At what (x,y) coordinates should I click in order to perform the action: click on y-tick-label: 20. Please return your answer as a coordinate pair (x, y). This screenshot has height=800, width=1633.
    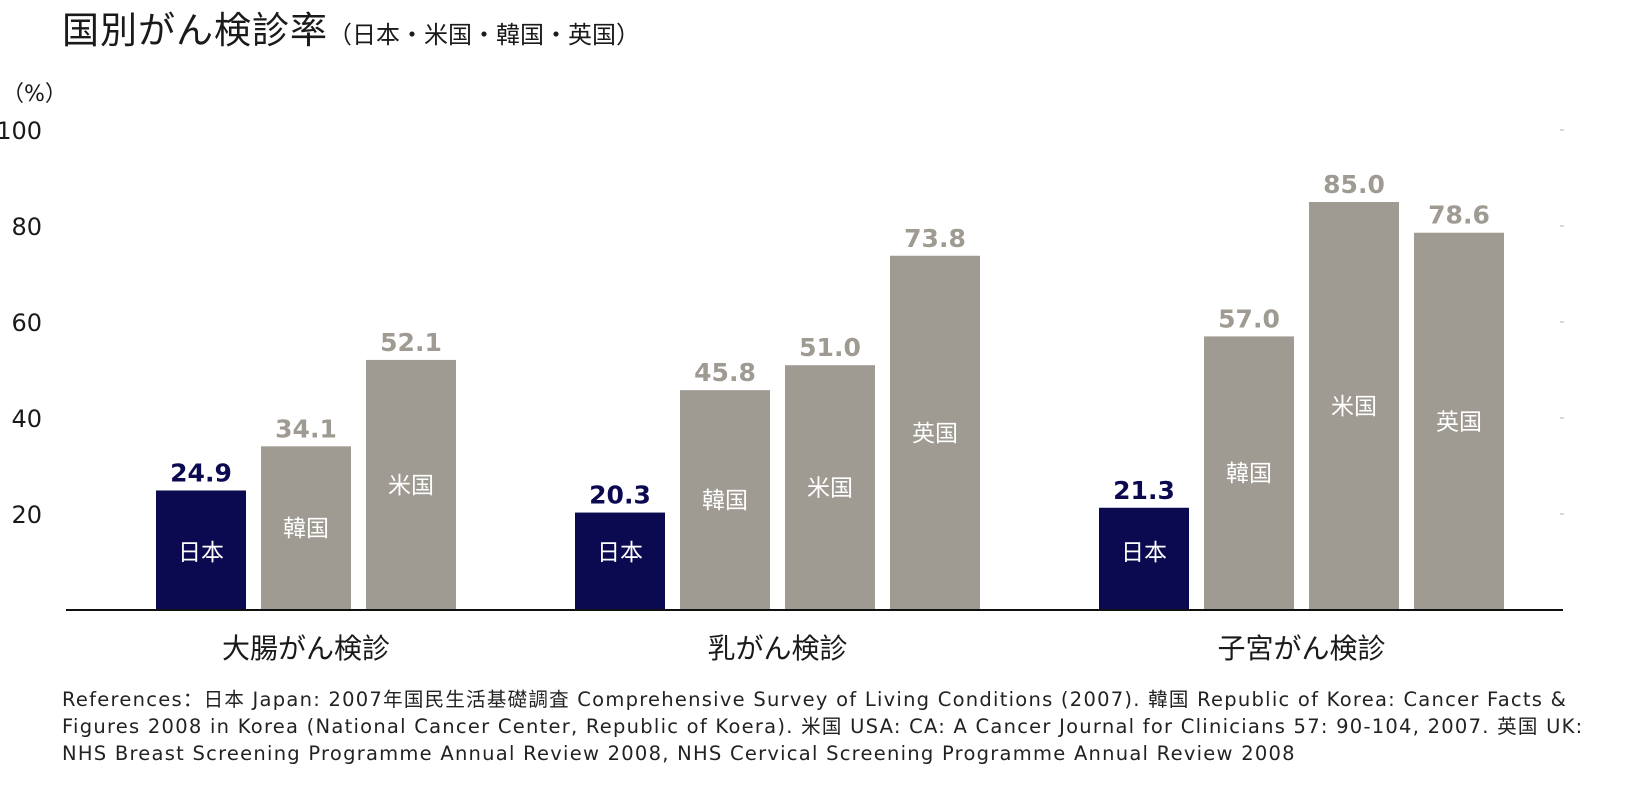
    Looking at the image, I should click on (26, 515).